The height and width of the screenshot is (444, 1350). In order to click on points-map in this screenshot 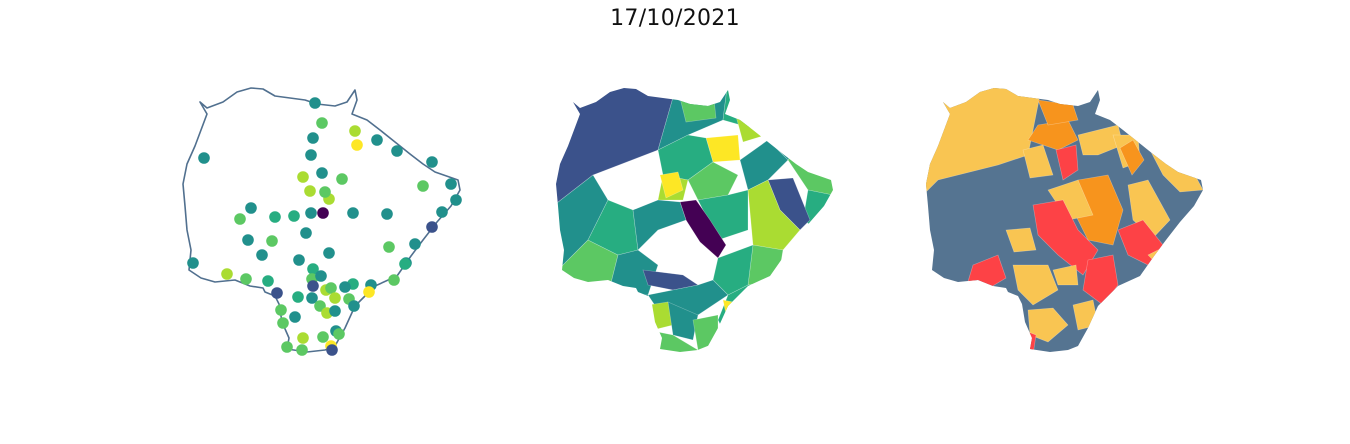, I will do `click(322, 221)`.